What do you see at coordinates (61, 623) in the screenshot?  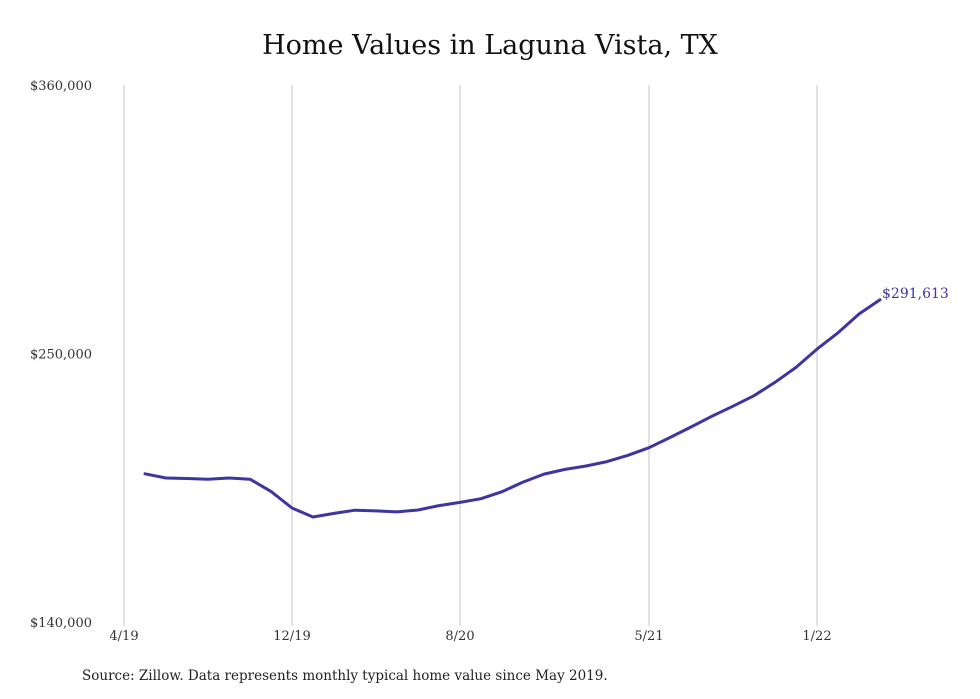 I see `y-tick-label: $140,000` at bounding box center [61, 623].